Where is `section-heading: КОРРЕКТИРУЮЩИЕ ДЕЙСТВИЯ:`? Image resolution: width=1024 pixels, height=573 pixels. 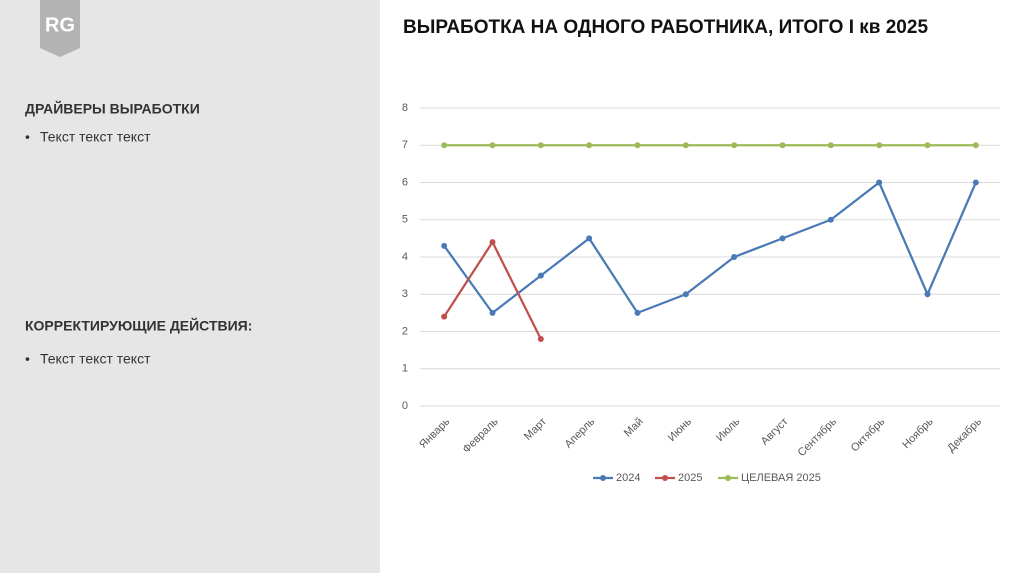 section-heading: КОРРЕКТИРУЮЩИЕ ДЕЙСТВИЯ: is located at coordinates (138, 325).